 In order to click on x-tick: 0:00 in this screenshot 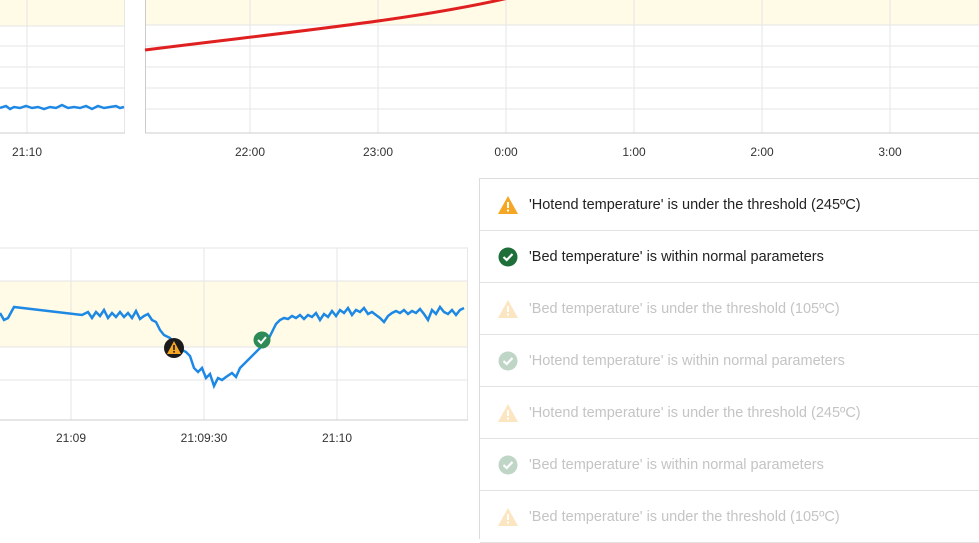, I will do `click(506, 152)`.